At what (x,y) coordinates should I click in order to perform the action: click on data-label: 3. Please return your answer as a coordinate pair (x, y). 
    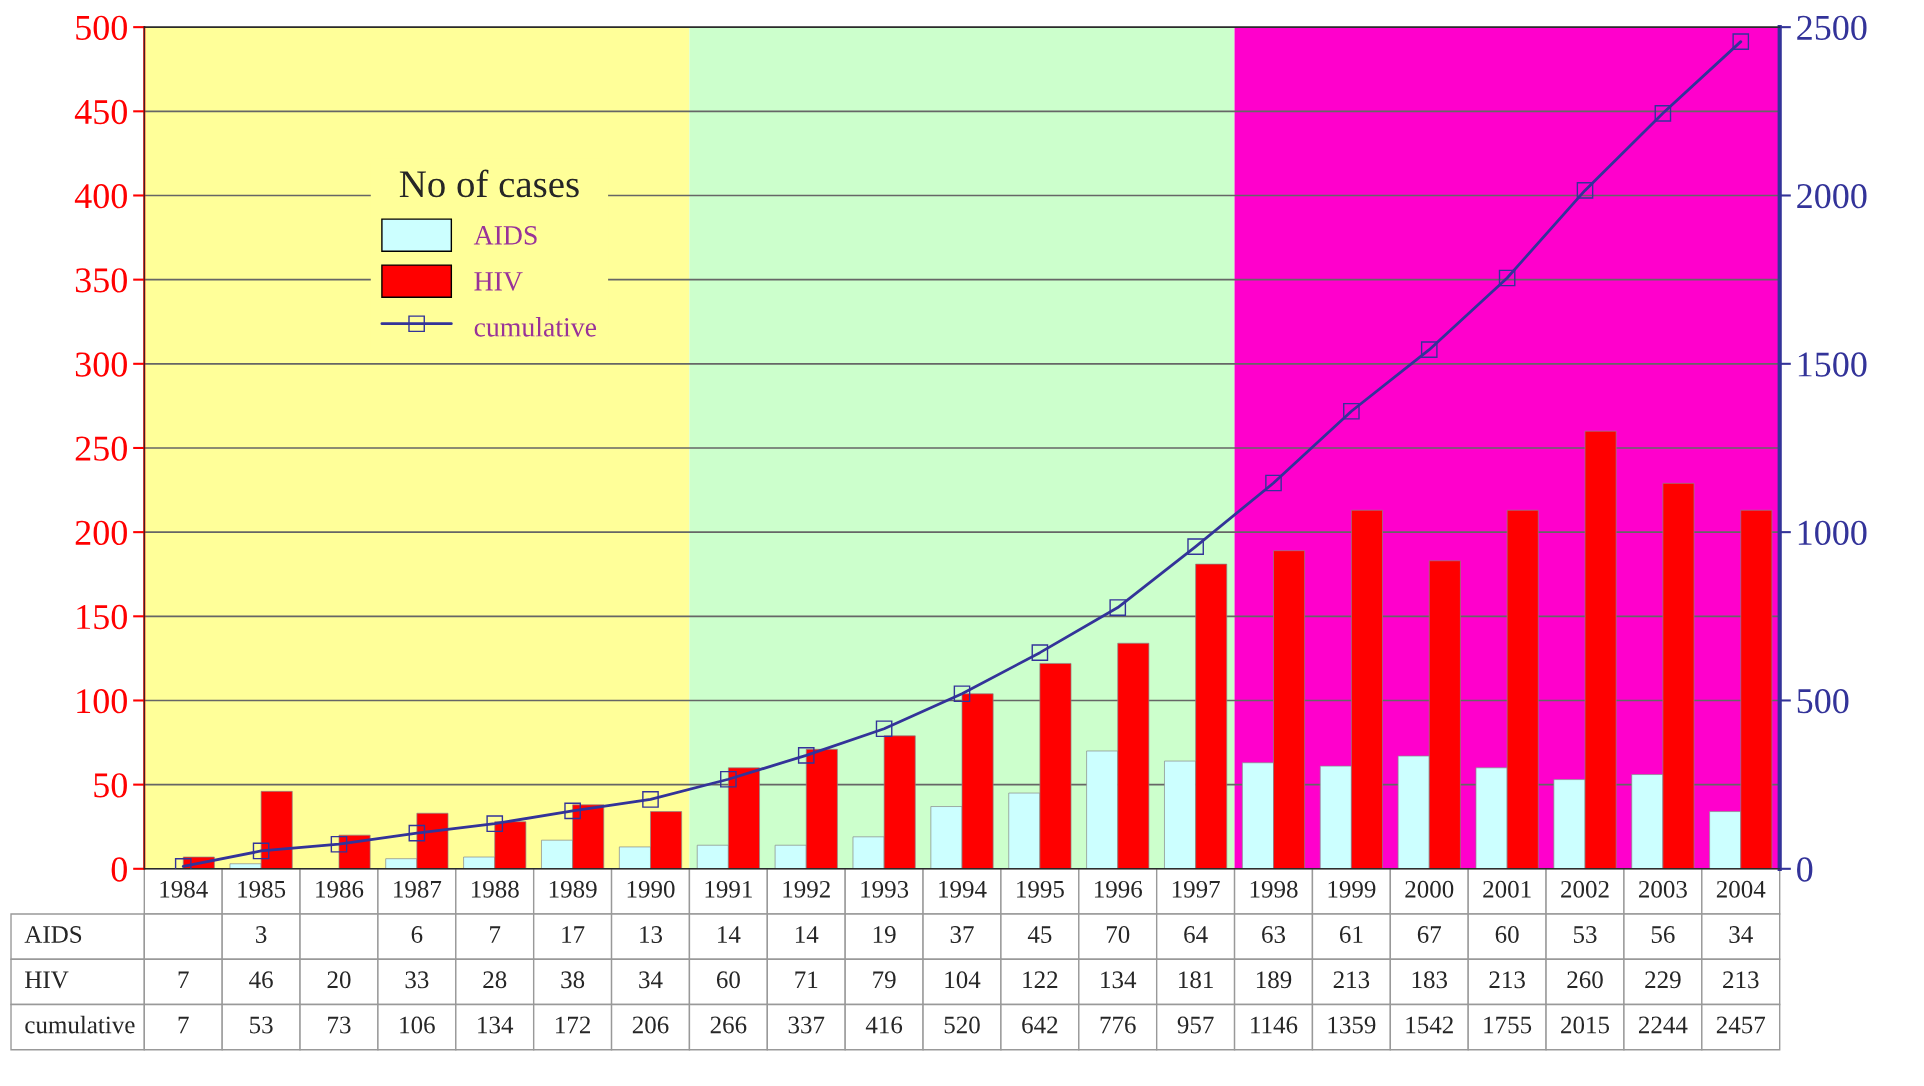
    Looking at the image, I should click on (261, 934).